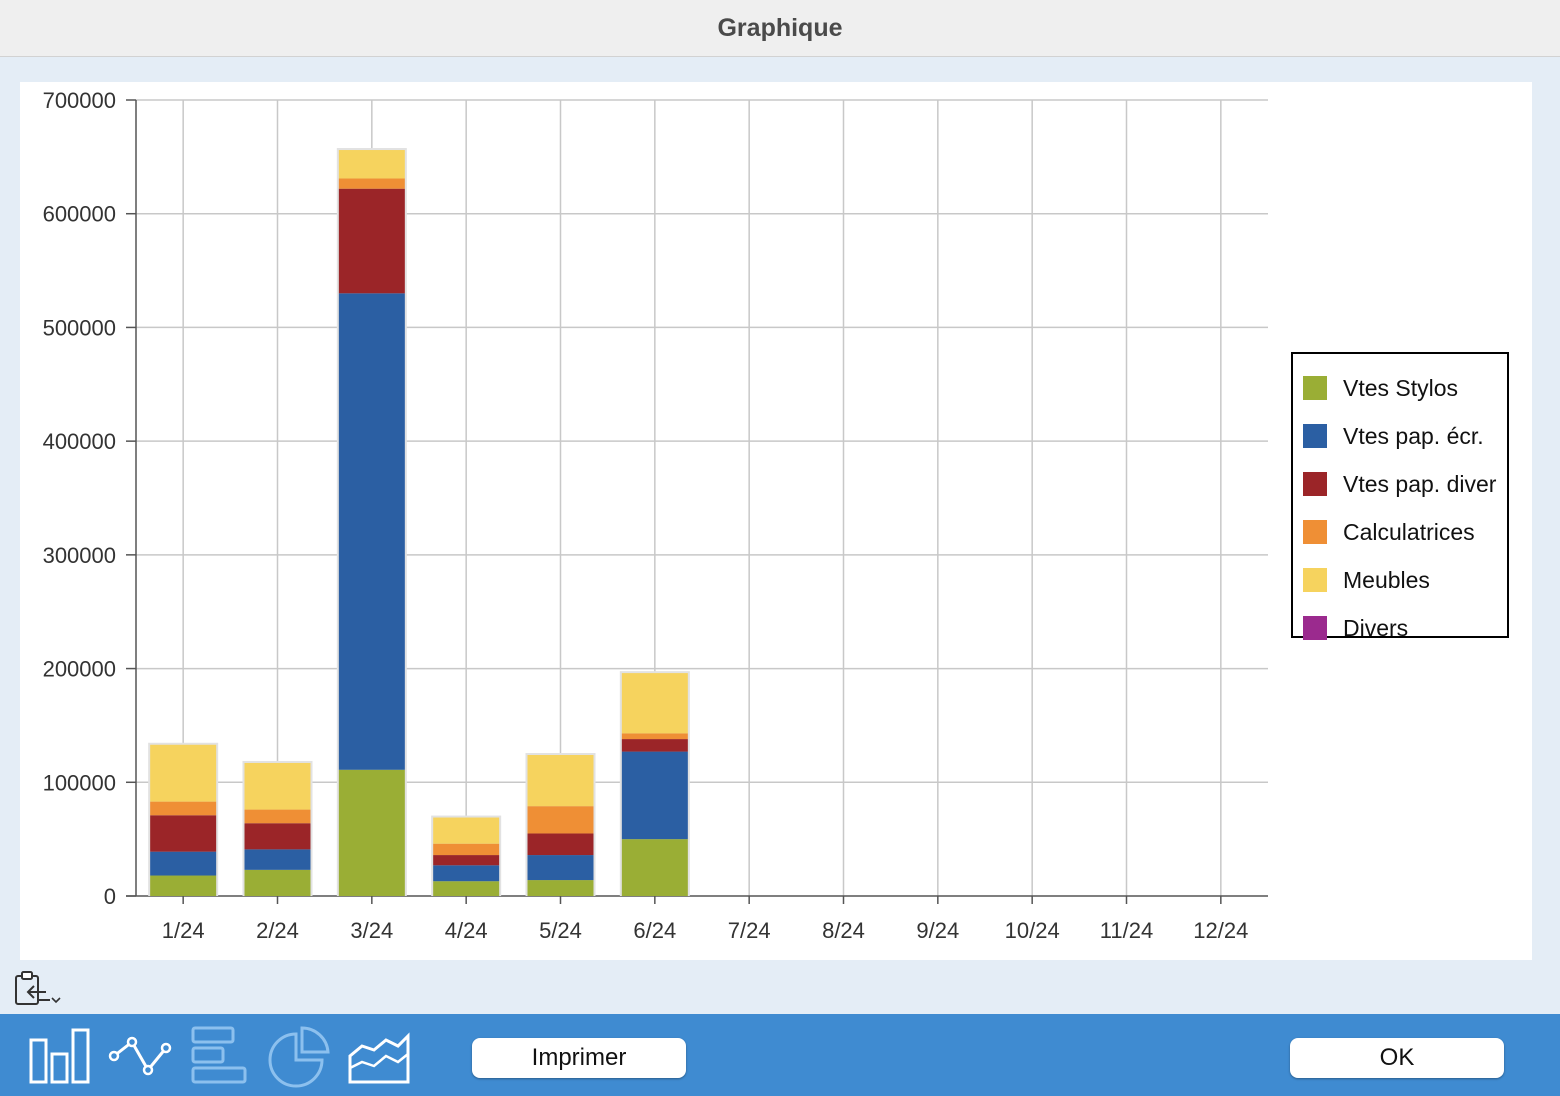 This screenshot has width=1560, height=1096. Describe the element at coordinates (1413, 435) in the screenshot. I see `legend-label: Vtes pap. écr.` at that location.